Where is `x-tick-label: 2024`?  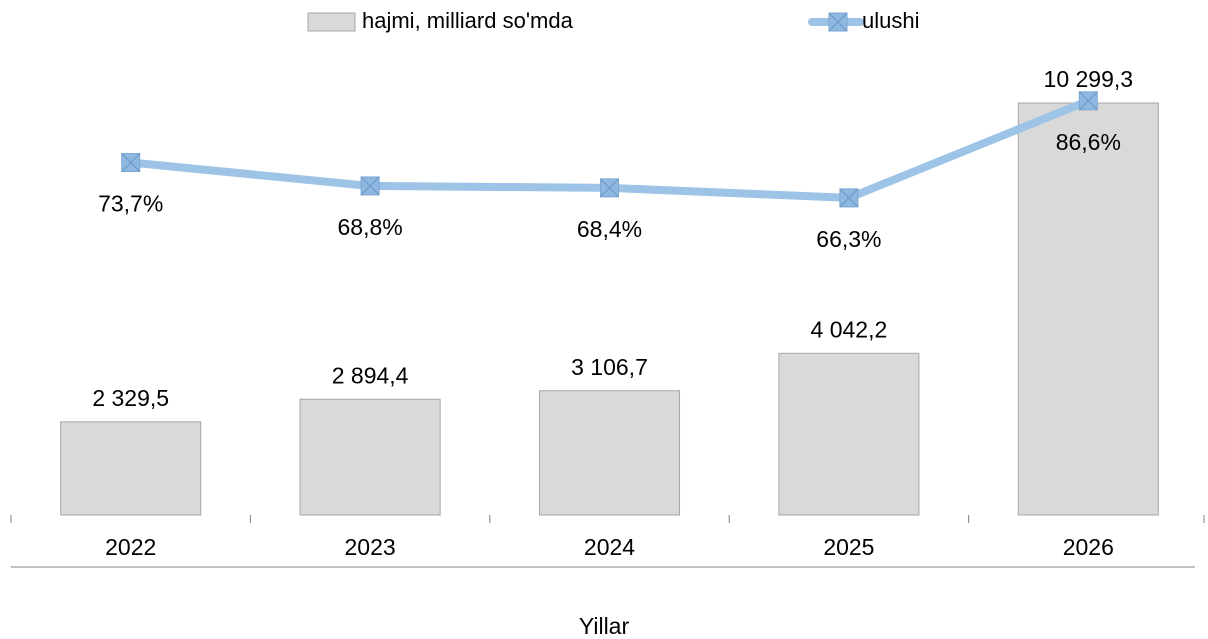 x-tick-label: 2024 is located at coordinates (609, 547).